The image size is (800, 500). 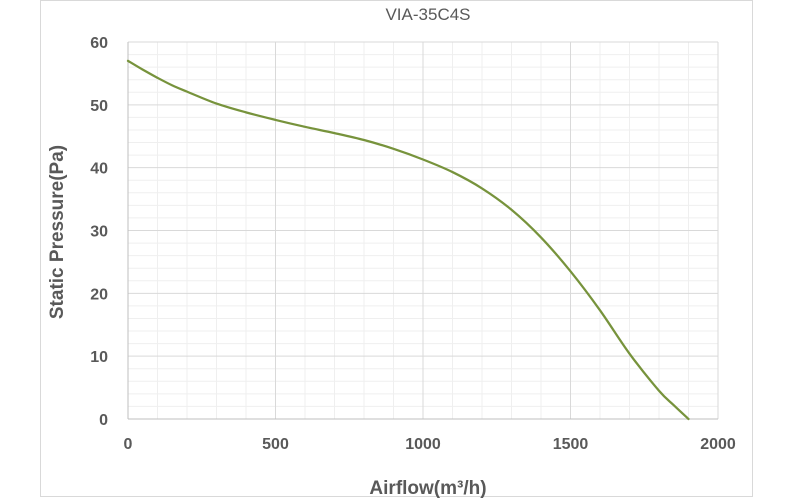 What do you see at coordinates (128, 444) in the screenshot?
I see `x-tick-label: 0` at bounding box center [128, 444].